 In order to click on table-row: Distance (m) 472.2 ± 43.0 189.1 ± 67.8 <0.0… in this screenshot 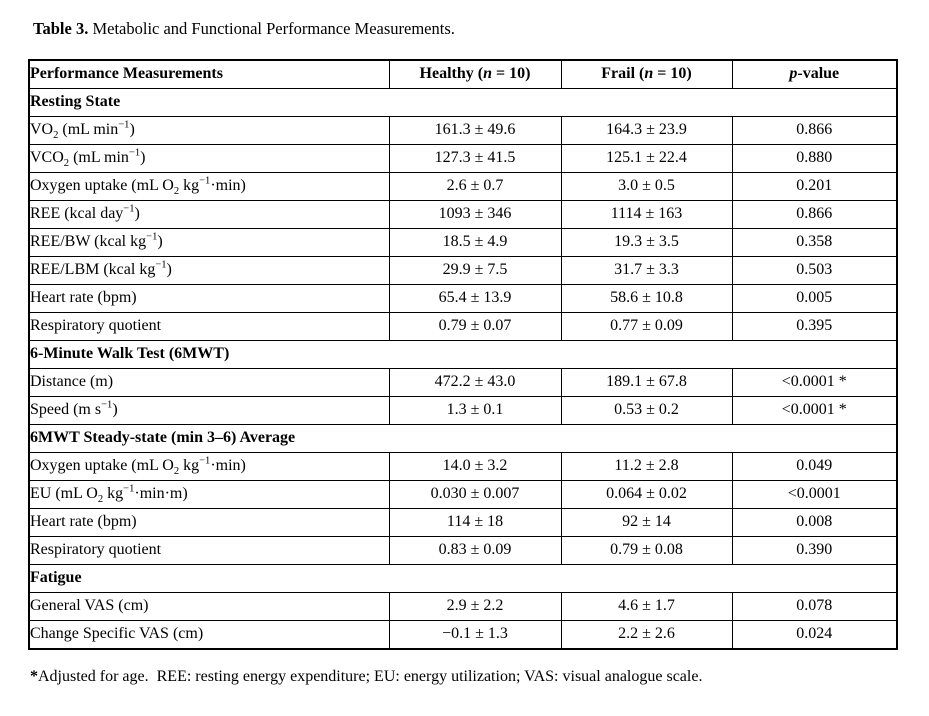, I will do `click(463, 382)`.